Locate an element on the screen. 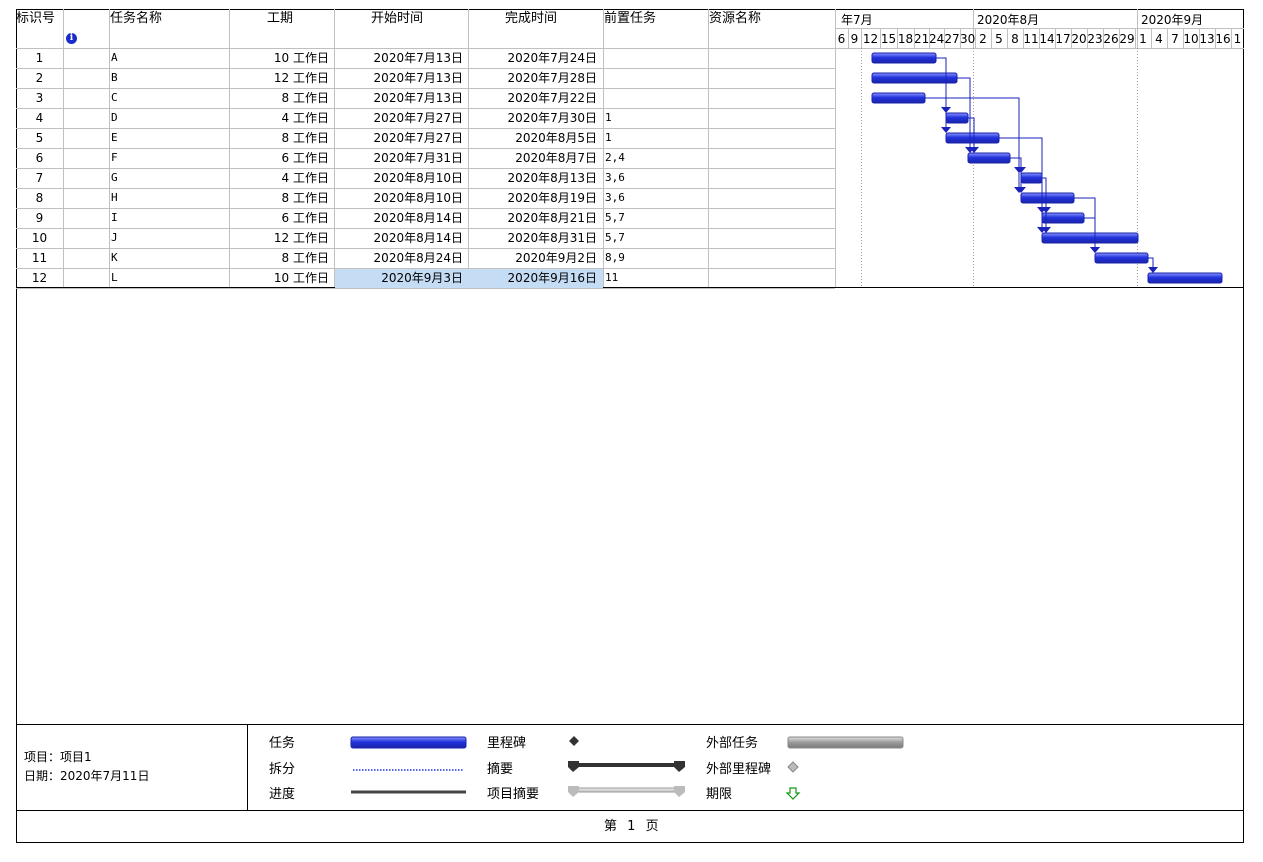 Image resolution: width=1263 pixels, height=862 pixels. cell-finish: 2020年8月19日 is located at coordinates (552, 198).